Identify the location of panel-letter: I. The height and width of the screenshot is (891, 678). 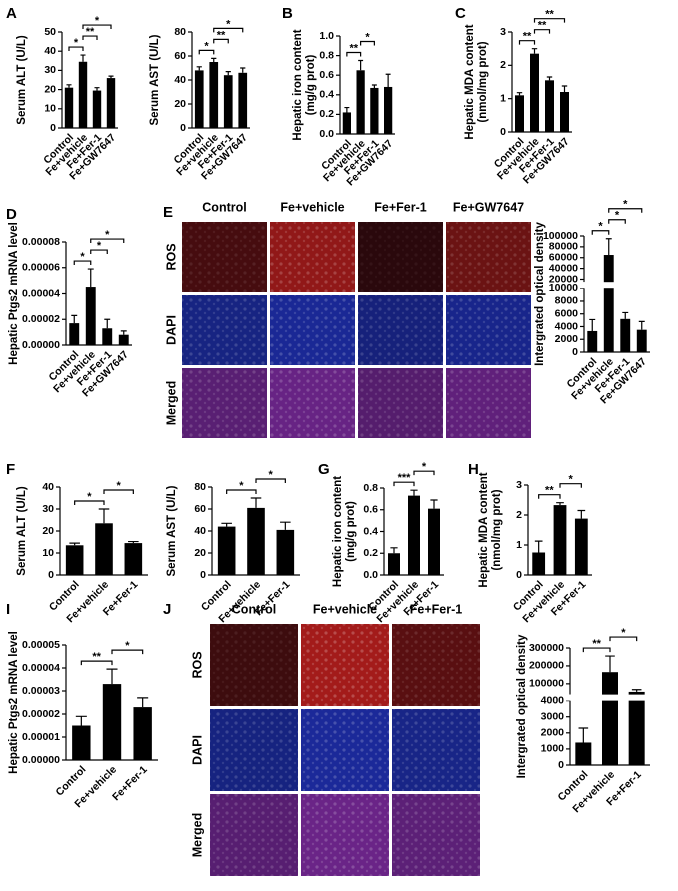
(8, 609).